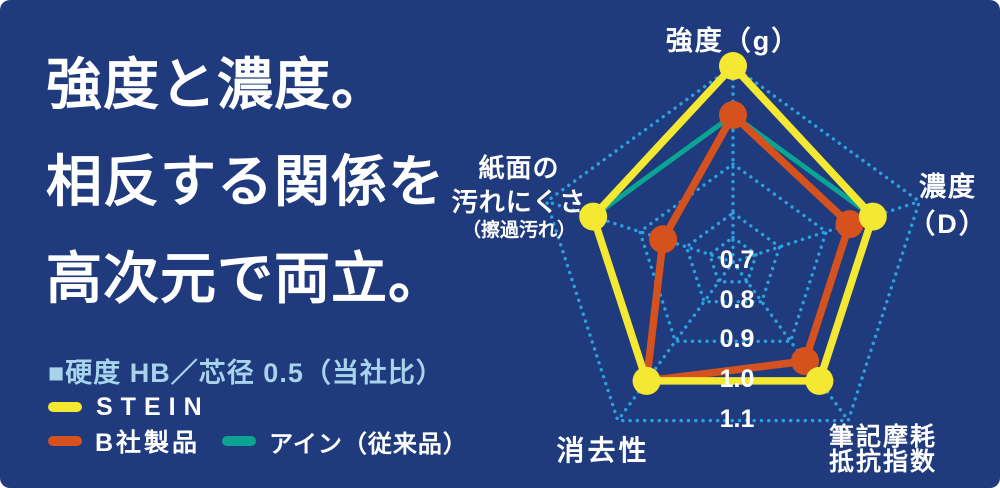  Describe the element at coordinates (737, 378) in the screenshot. I see `ring-label-1.0: 1.0` at that location.